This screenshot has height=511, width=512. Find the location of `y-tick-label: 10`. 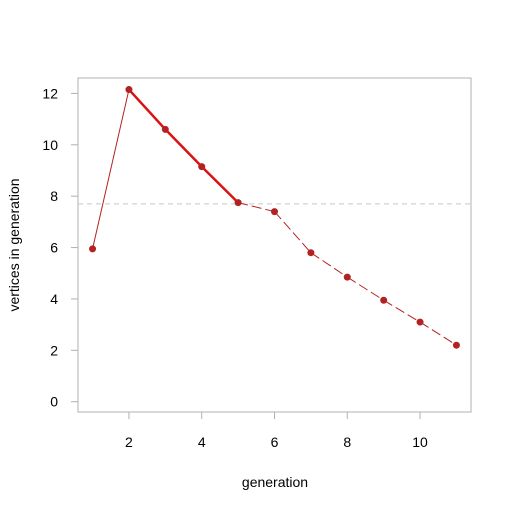

y-tick-label: 10 is located at coordinates (50, 145).